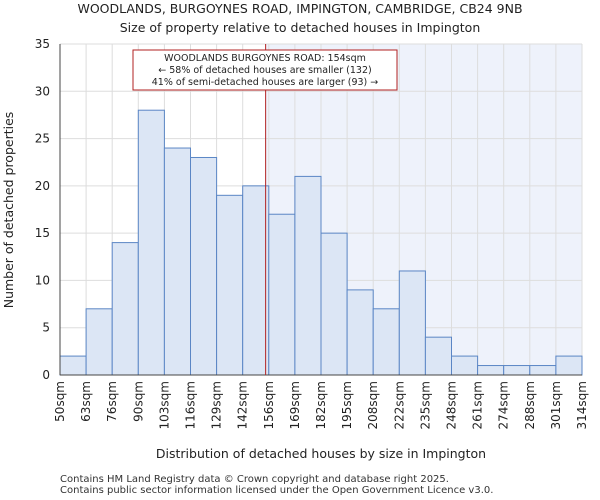  I want to click on x-tick-label: 103sqm, so click(164, 405).